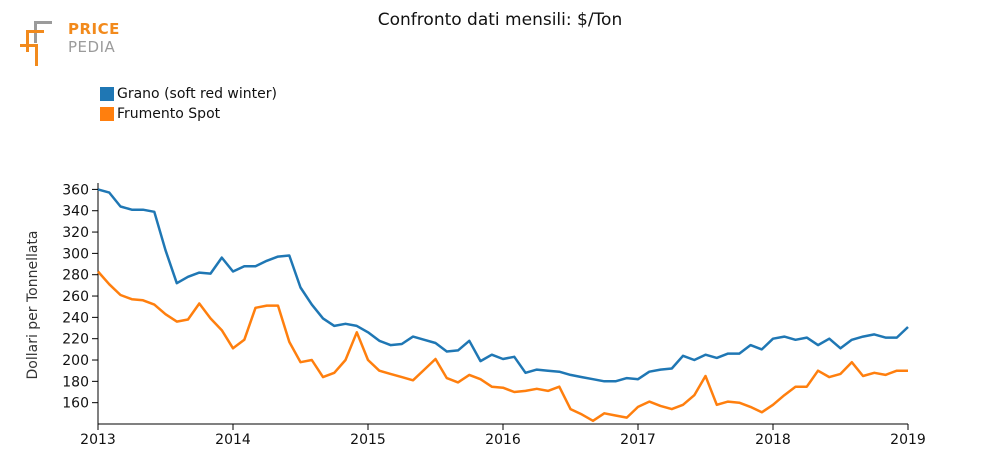 This screenshot has height=475, width=1000. I want to click on y-tick-label: 220, so click(75, 340).